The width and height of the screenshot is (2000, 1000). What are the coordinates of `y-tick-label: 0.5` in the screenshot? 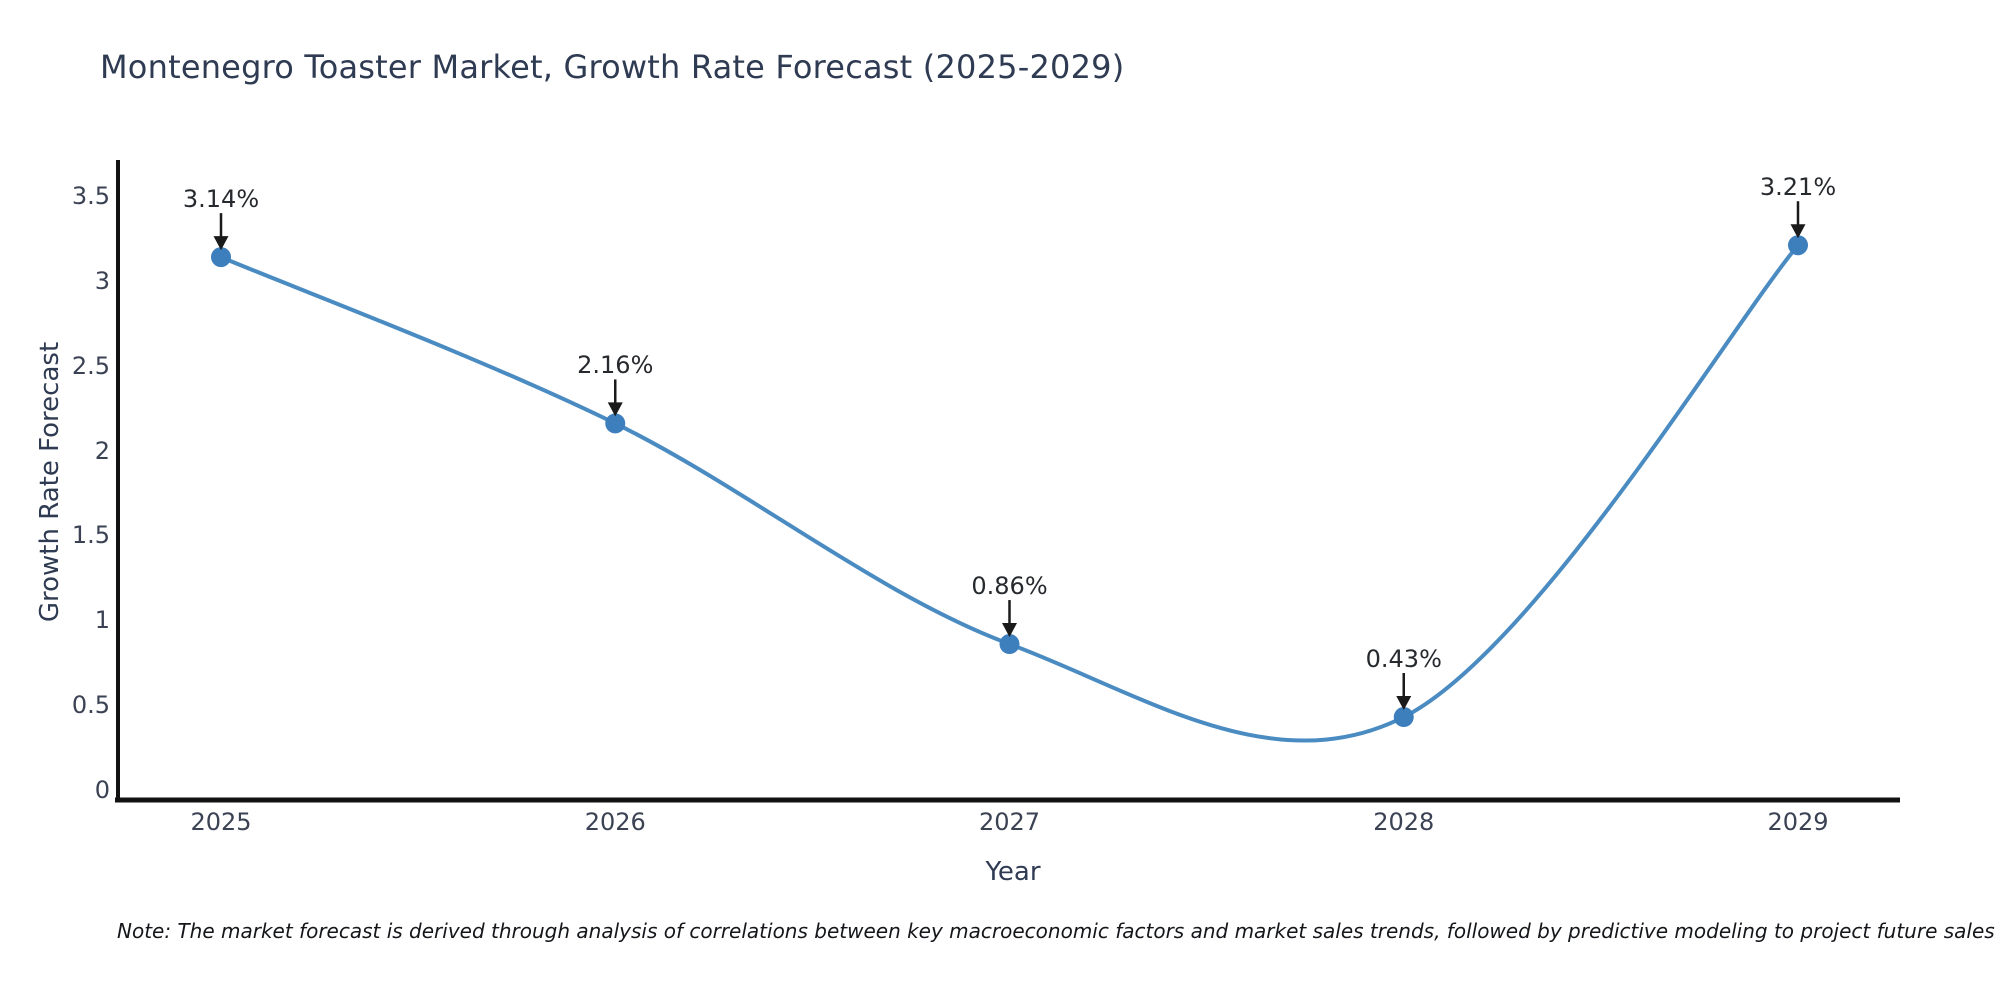 It's located at (90, 705).